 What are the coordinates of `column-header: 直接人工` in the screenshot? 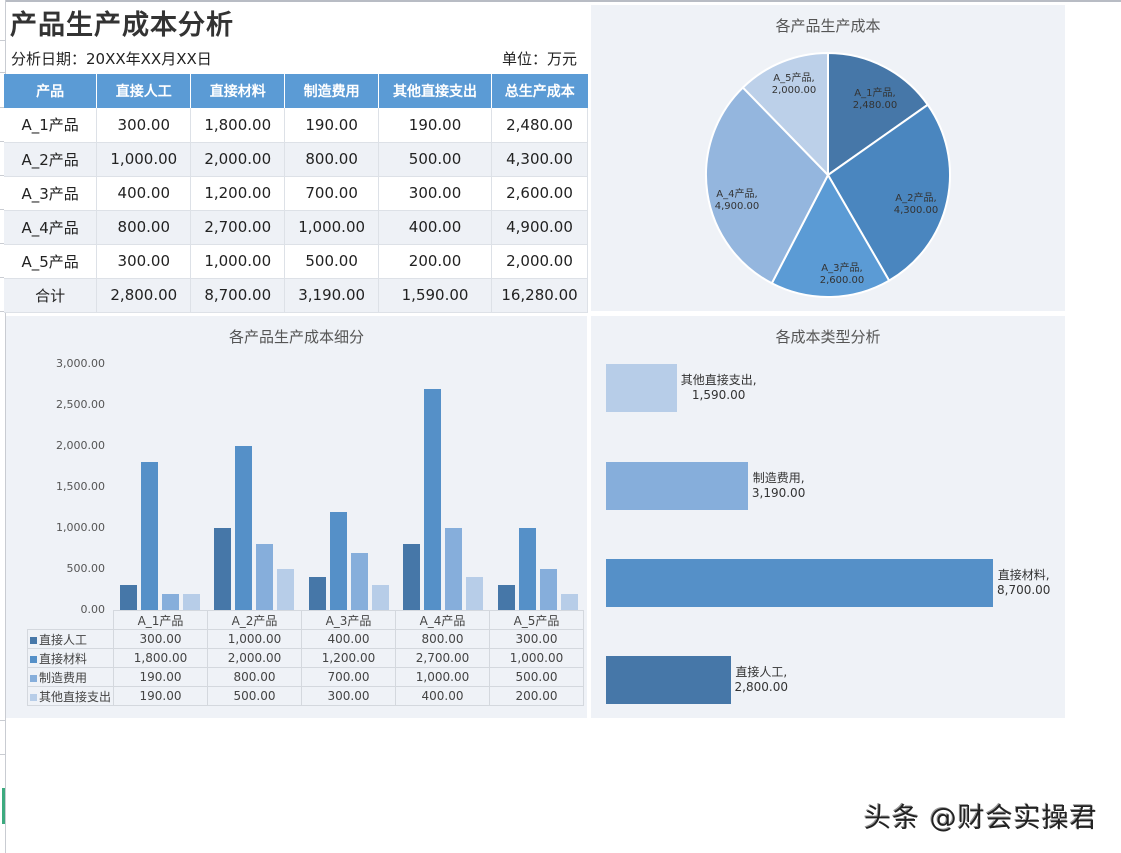 It's located at (144, 91).